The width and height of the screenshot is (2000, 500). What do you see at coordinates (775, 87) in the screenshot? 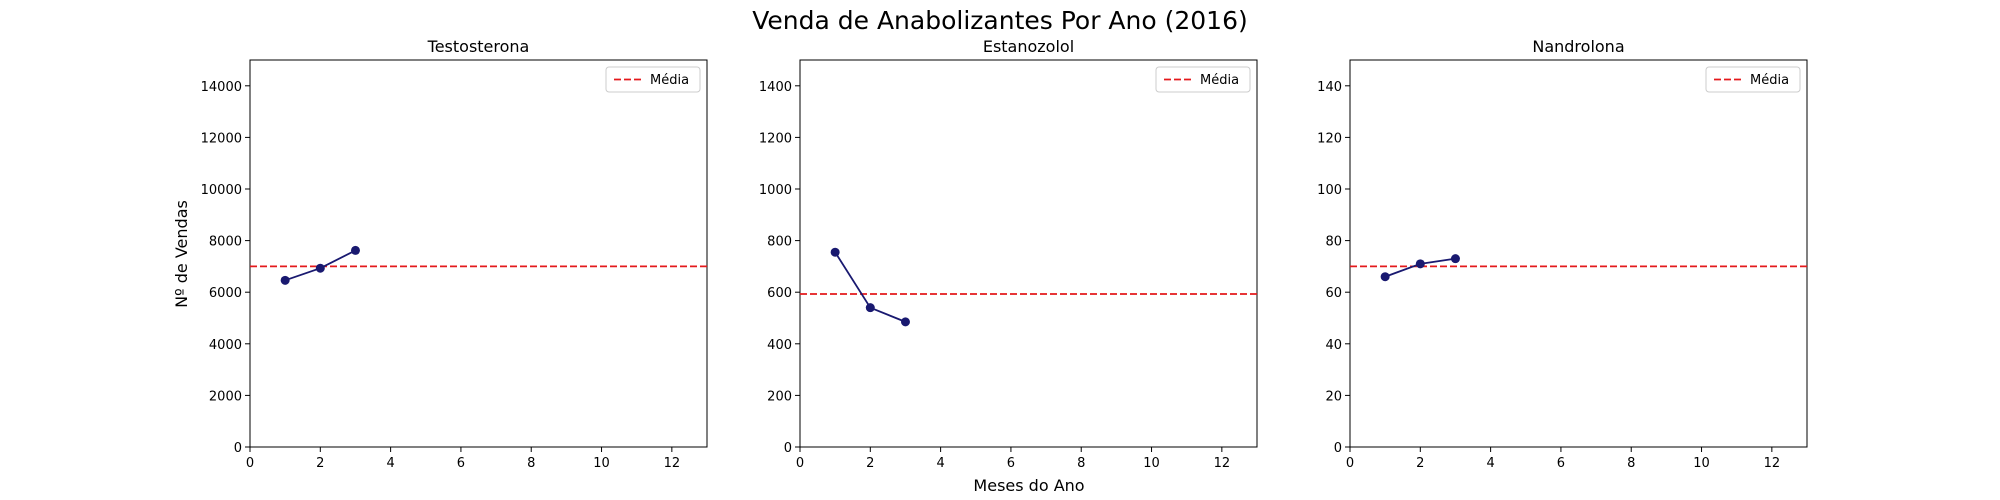
I see `y-tick-label: 1400` at bounding box center [775, 87].